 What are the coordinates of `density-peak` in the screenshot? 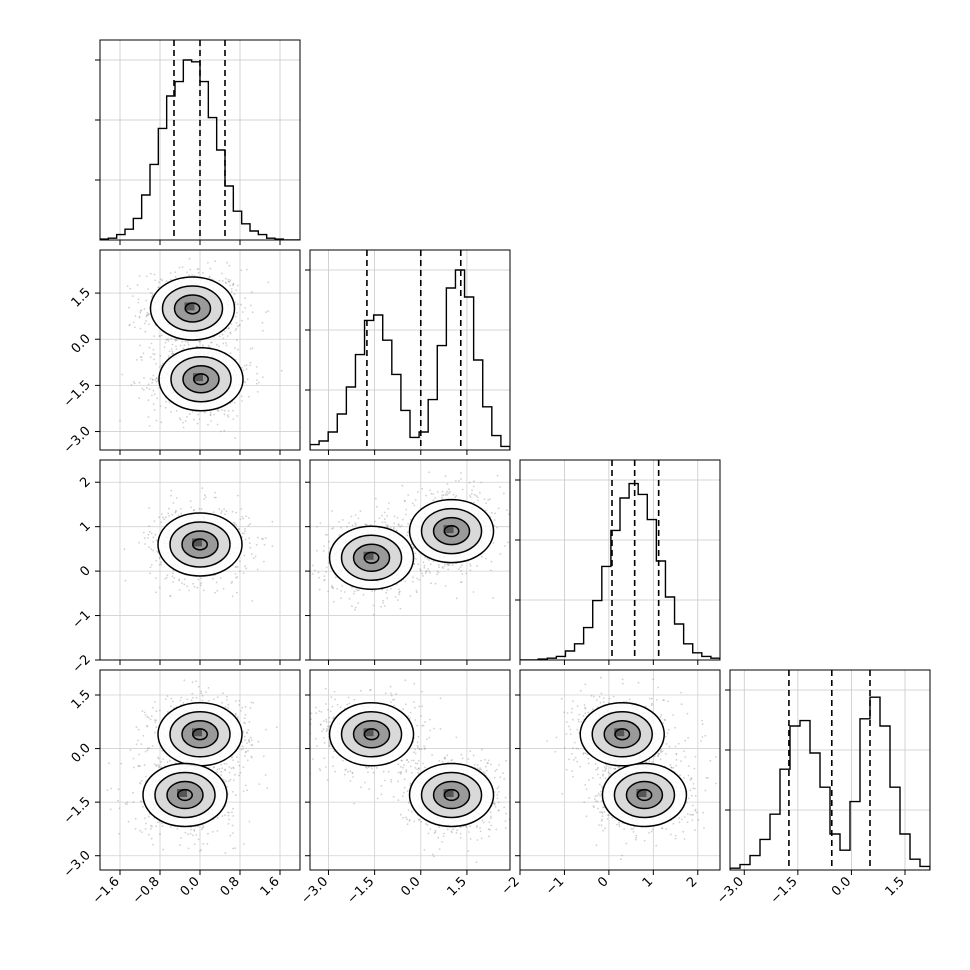 It's located at (189, 306).